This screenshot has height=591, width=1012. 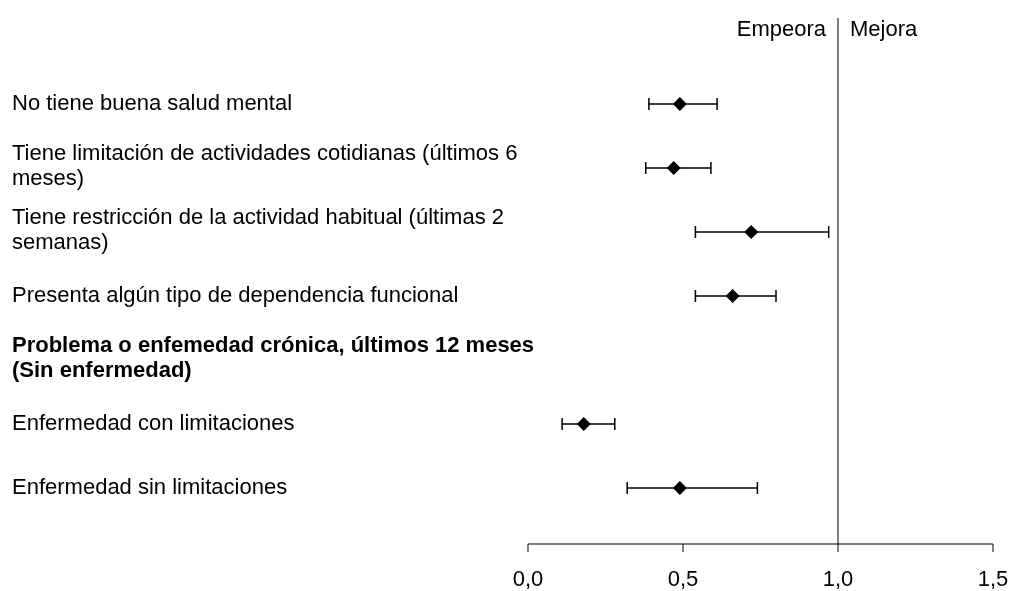 What do you see at coordinates (683, 578) in the screenshot?
I see `x-tick-label: 0,5` at bounding box center [683, 578].